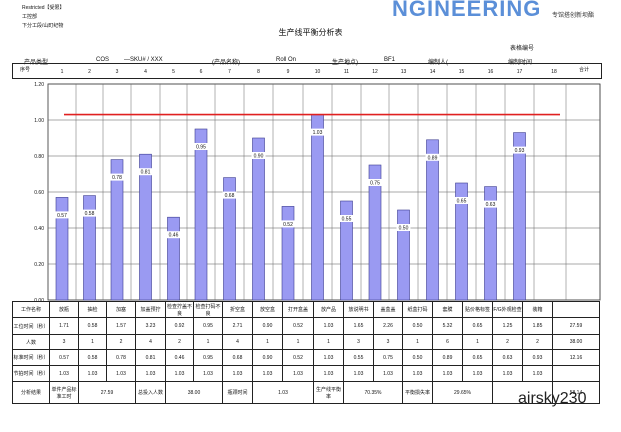 The width and height of the screenshot is (621, 432). What do you see at coordinates (388, 309) in the screenshot?
I see `process-name: 盖盒盖` at bounding box center [388, 309].